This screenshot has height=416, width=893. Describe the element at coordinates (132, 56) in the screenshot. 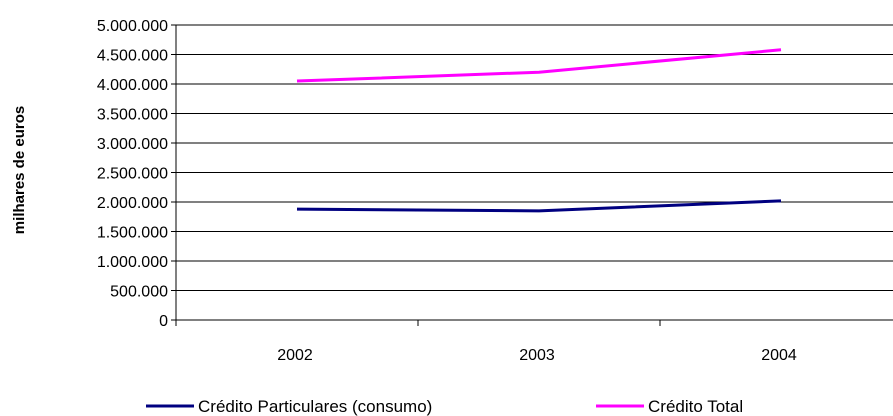

I see `y-tick-label: 4.500.000` at that location.